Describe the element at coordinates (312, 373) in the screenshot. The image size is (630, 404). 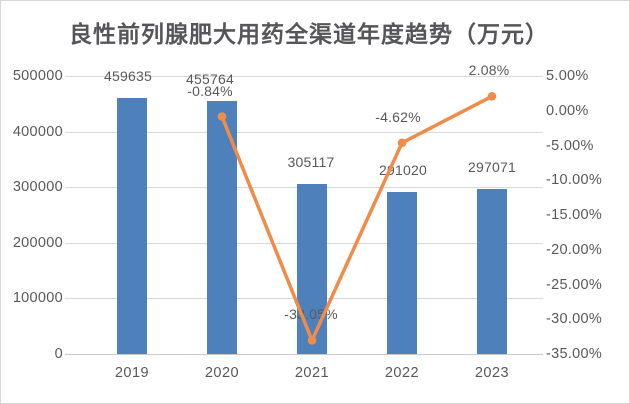
I see `x-axis-label: 2021` at that location.